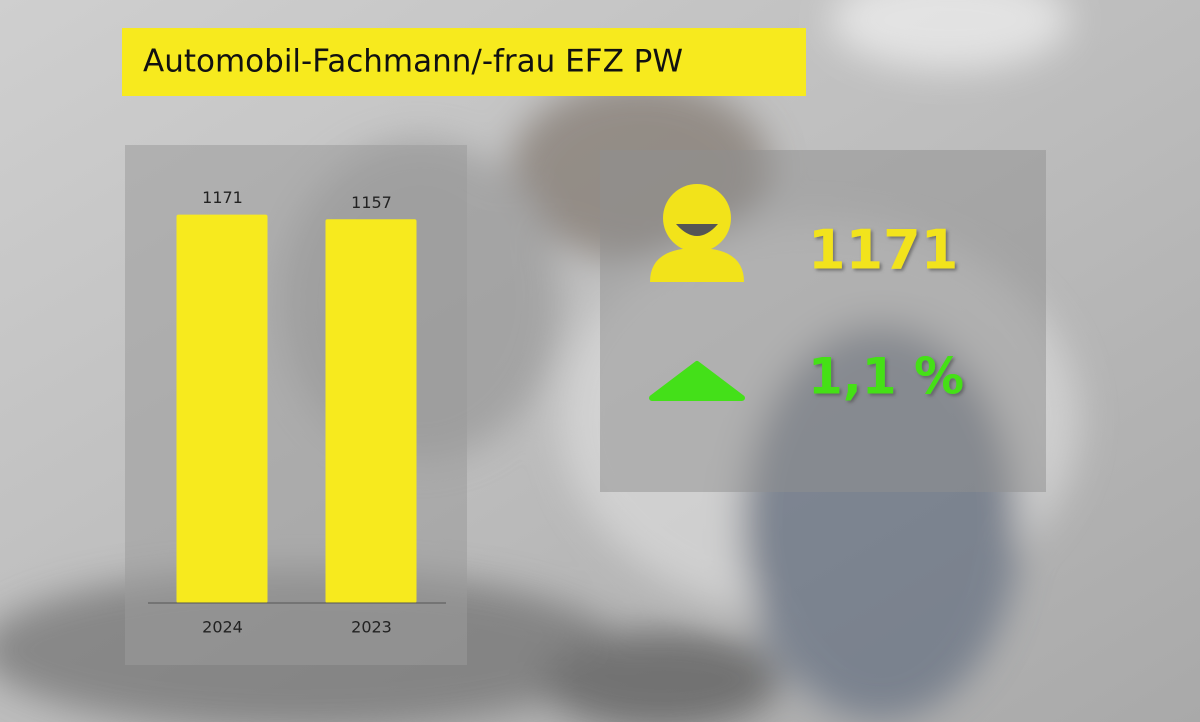 The image size is (1200, 722). I want to click on kpi-count: 1171, so click(883, 250).